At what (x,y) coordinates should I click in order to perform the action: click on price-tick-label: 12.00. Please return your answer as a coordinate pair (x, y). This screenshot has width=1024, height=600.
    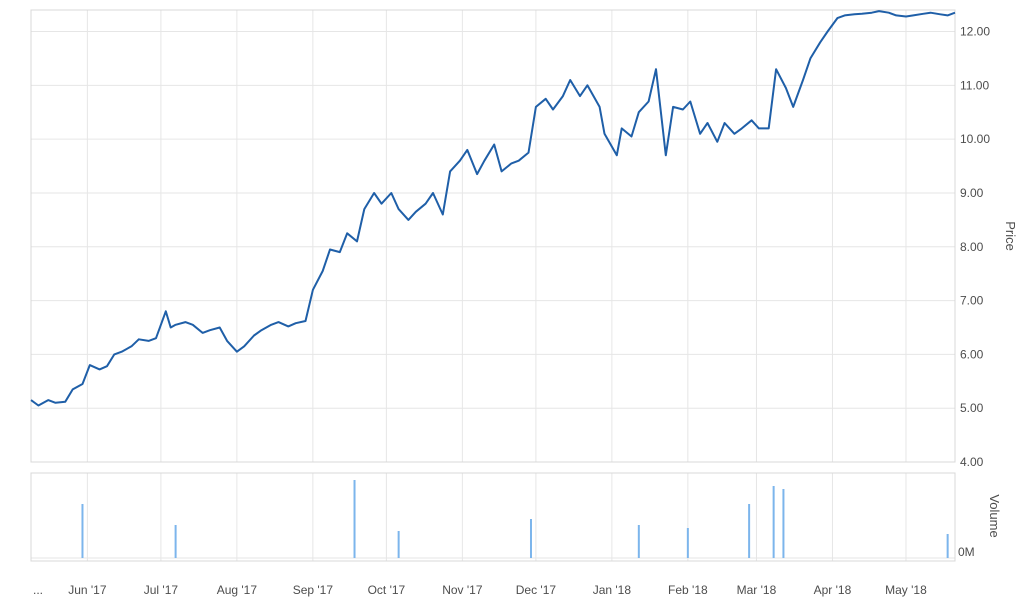
    Looking at the image, I should click on (975, 32).